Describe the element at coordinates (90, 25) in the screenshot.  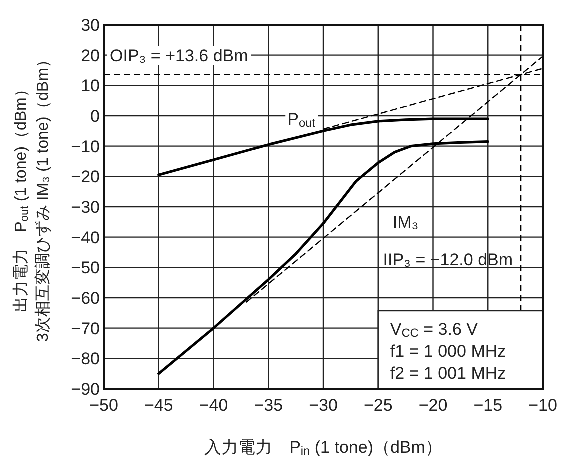
I see `y-tick-label: 30` at that location.